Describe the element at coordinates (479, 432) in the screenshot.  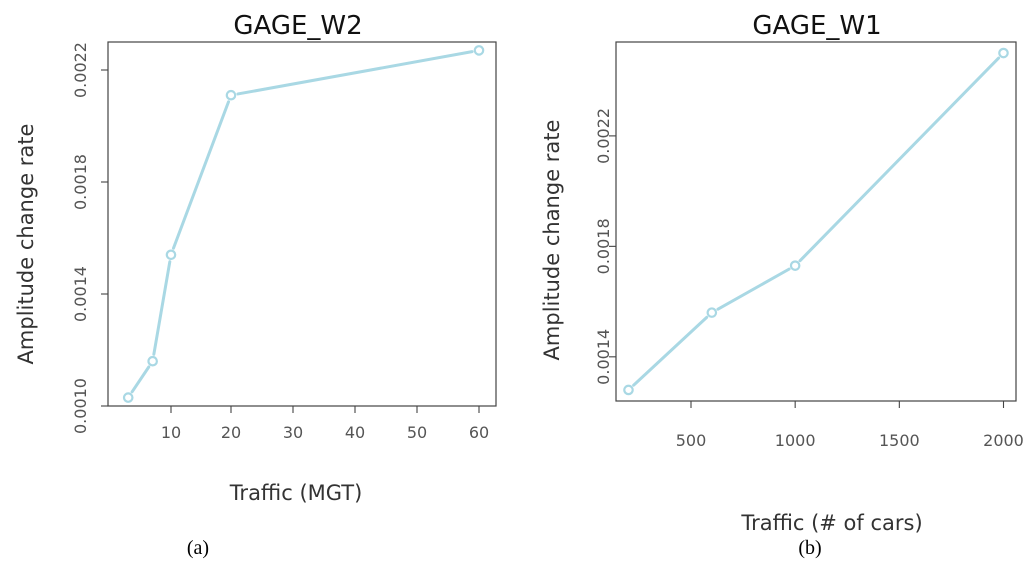
I see `chart-a-x-tick-label: 60` at that location.